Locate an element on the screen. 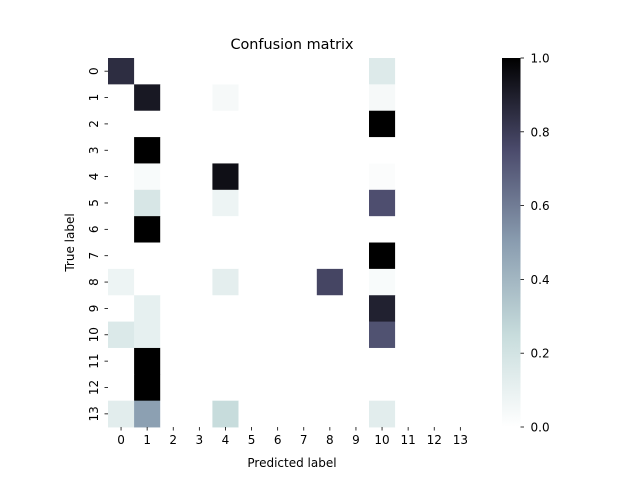  colorbar-tick-label: 0.2 is located at coordinates (540, 354).